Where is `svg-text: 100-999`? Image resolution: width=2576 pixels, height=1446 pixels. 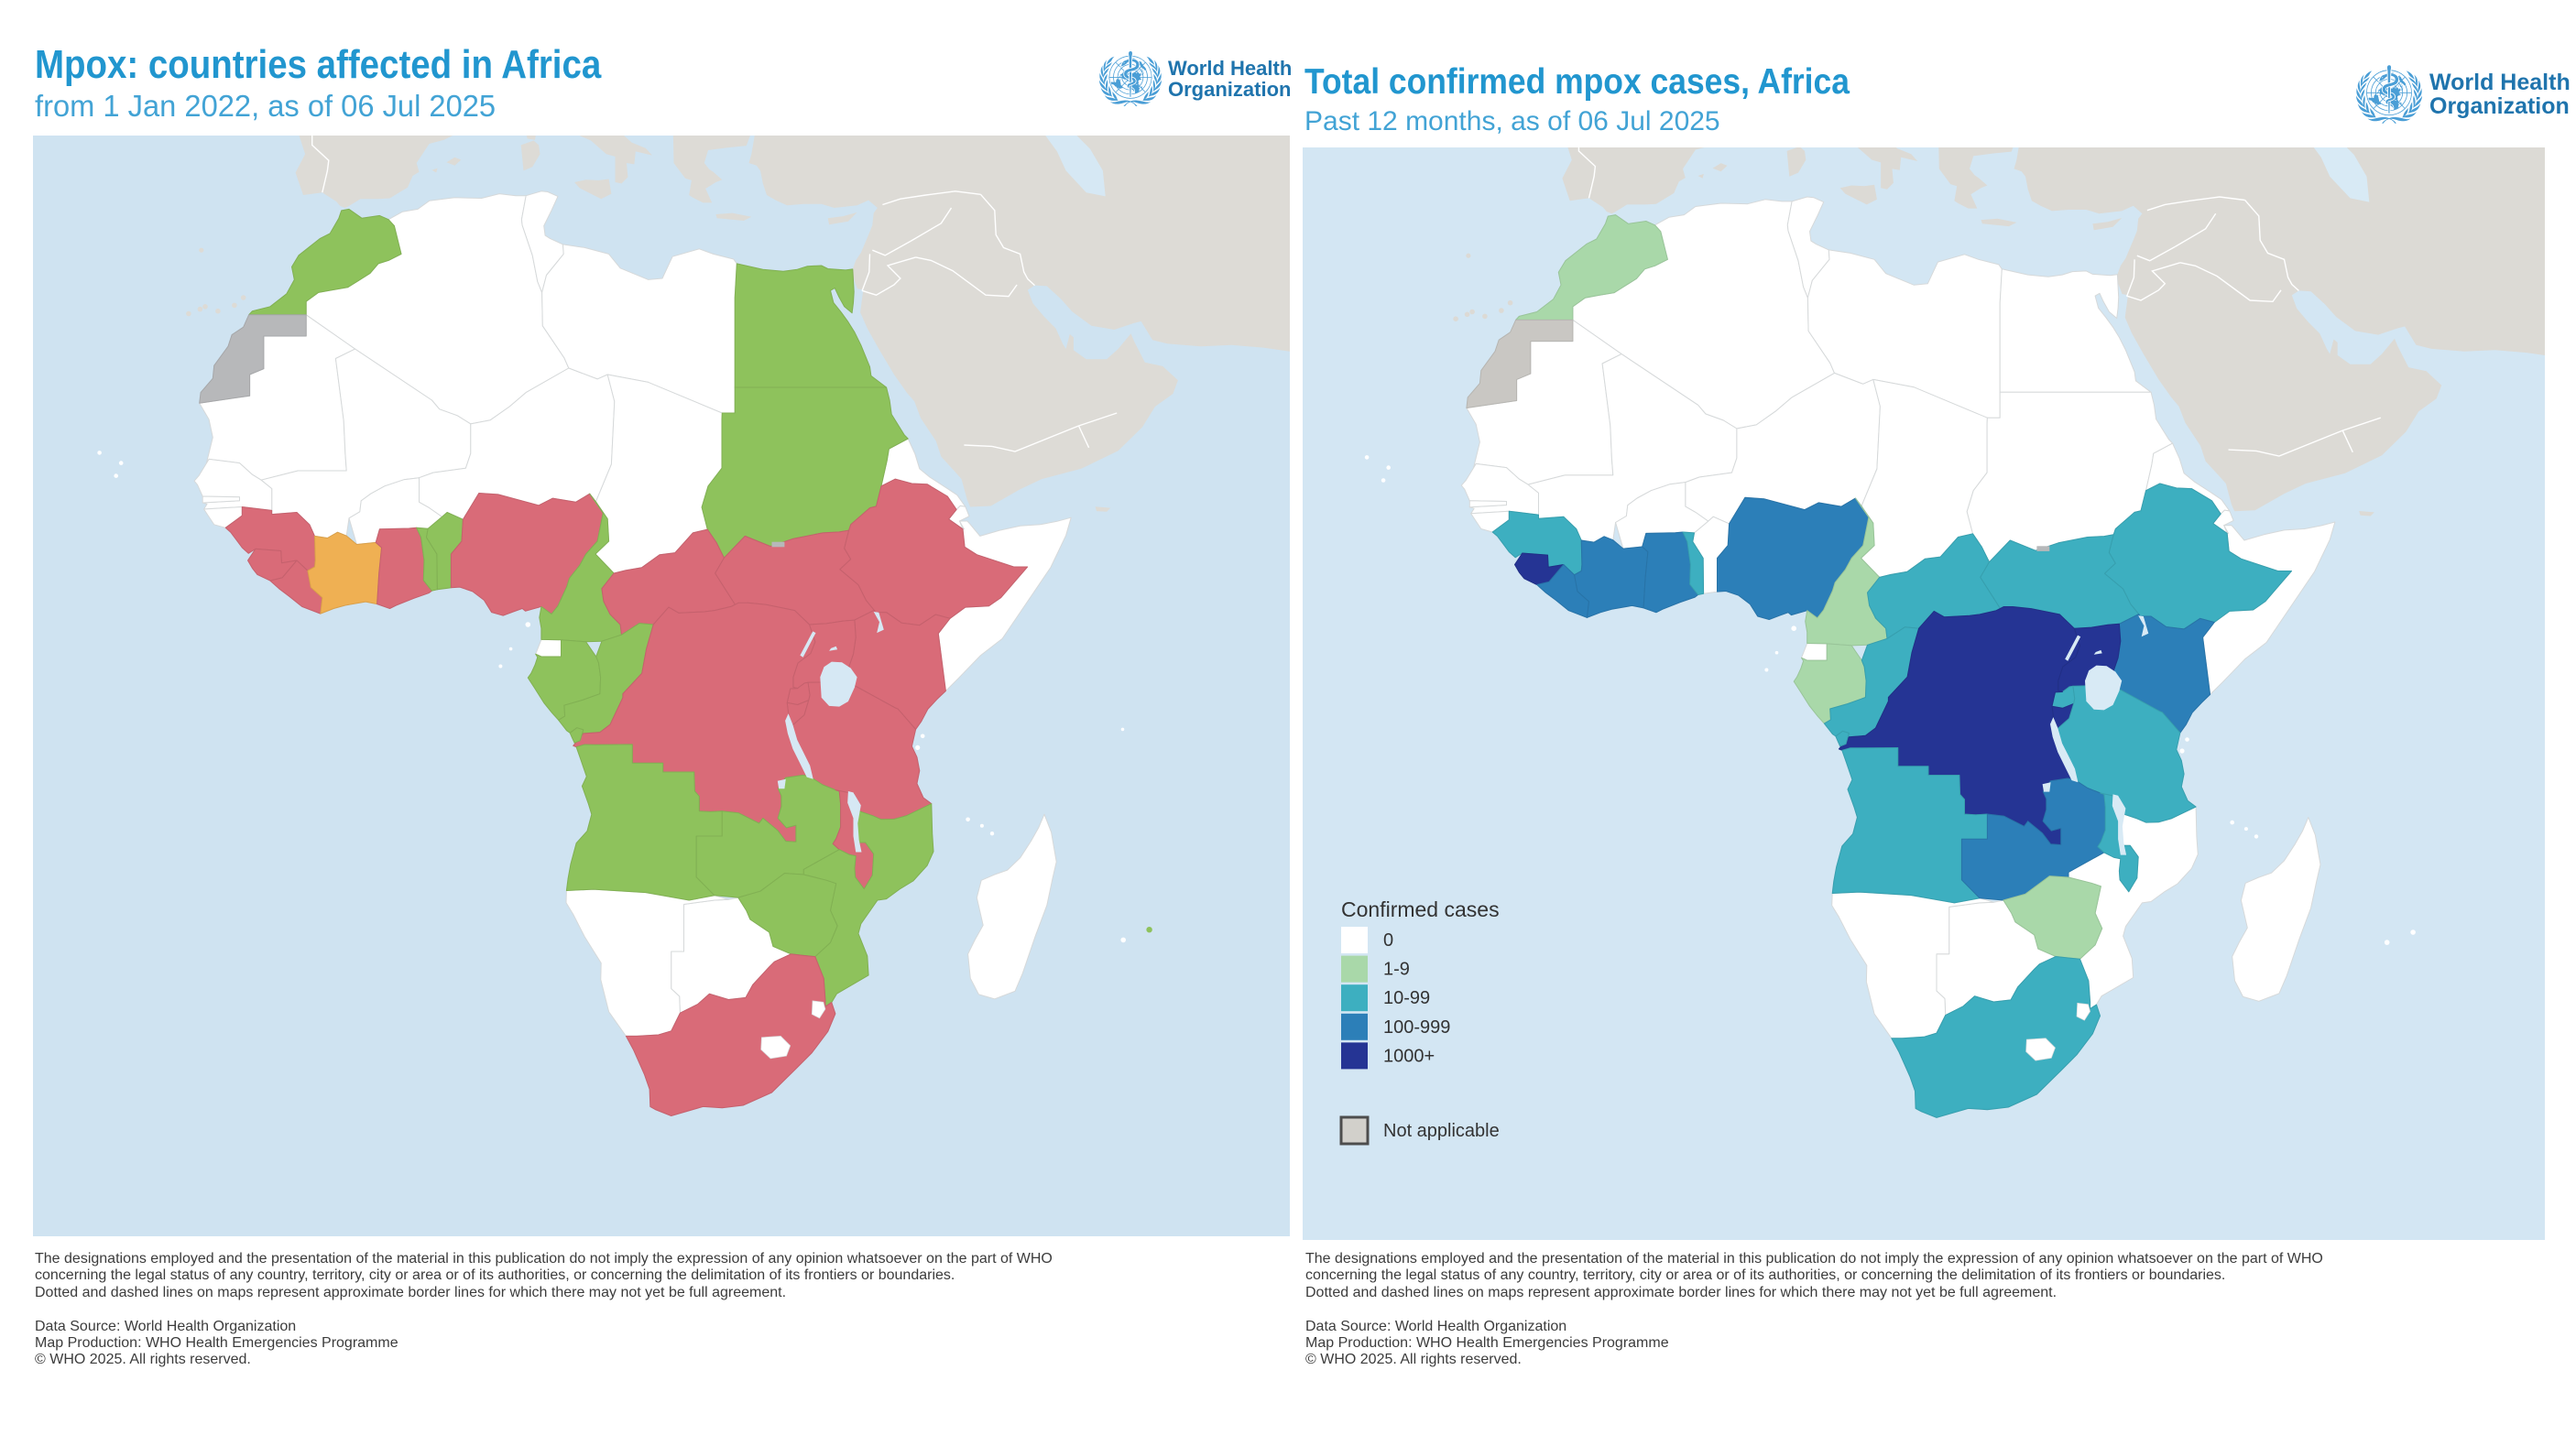 svg-text: 100-999 is located at coordinates (1417, 1027).